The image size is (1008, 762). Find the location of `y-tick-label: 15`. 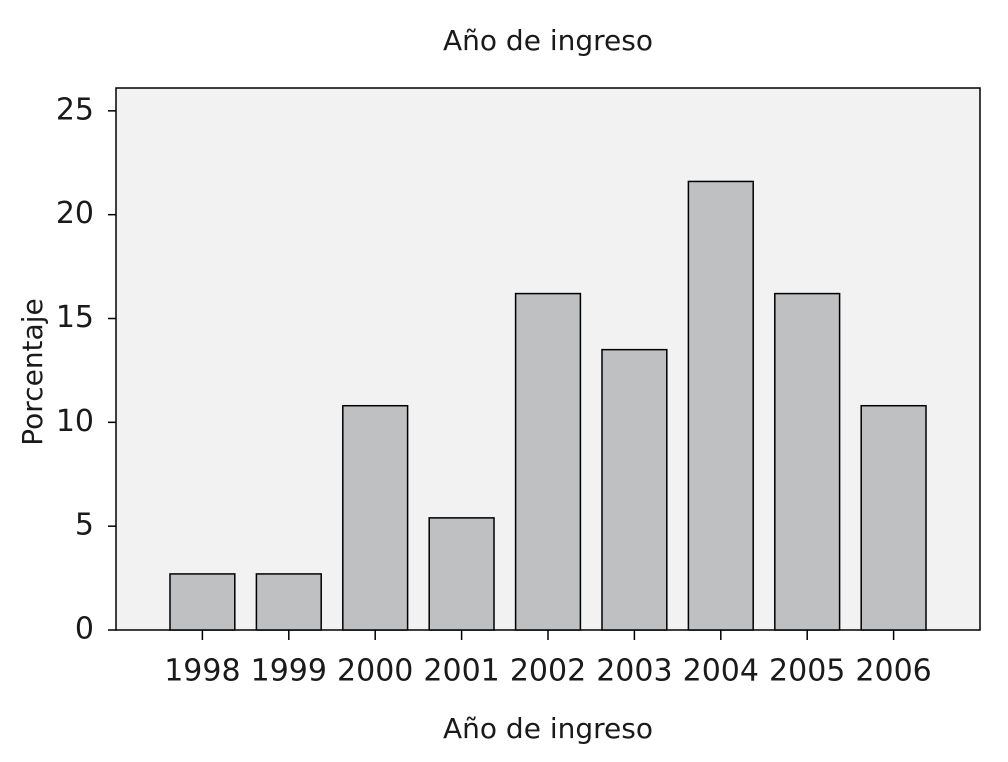

y-tick-label: 15 is located at coordinates (75, 317).